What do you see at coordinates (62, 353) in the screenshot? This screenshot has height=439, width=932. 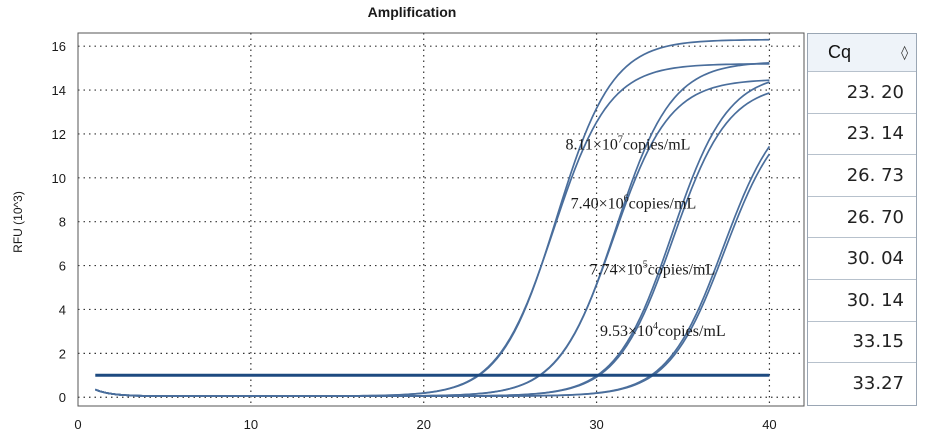 I see `y-tick-label: 2` at bounding box center [62, 353].